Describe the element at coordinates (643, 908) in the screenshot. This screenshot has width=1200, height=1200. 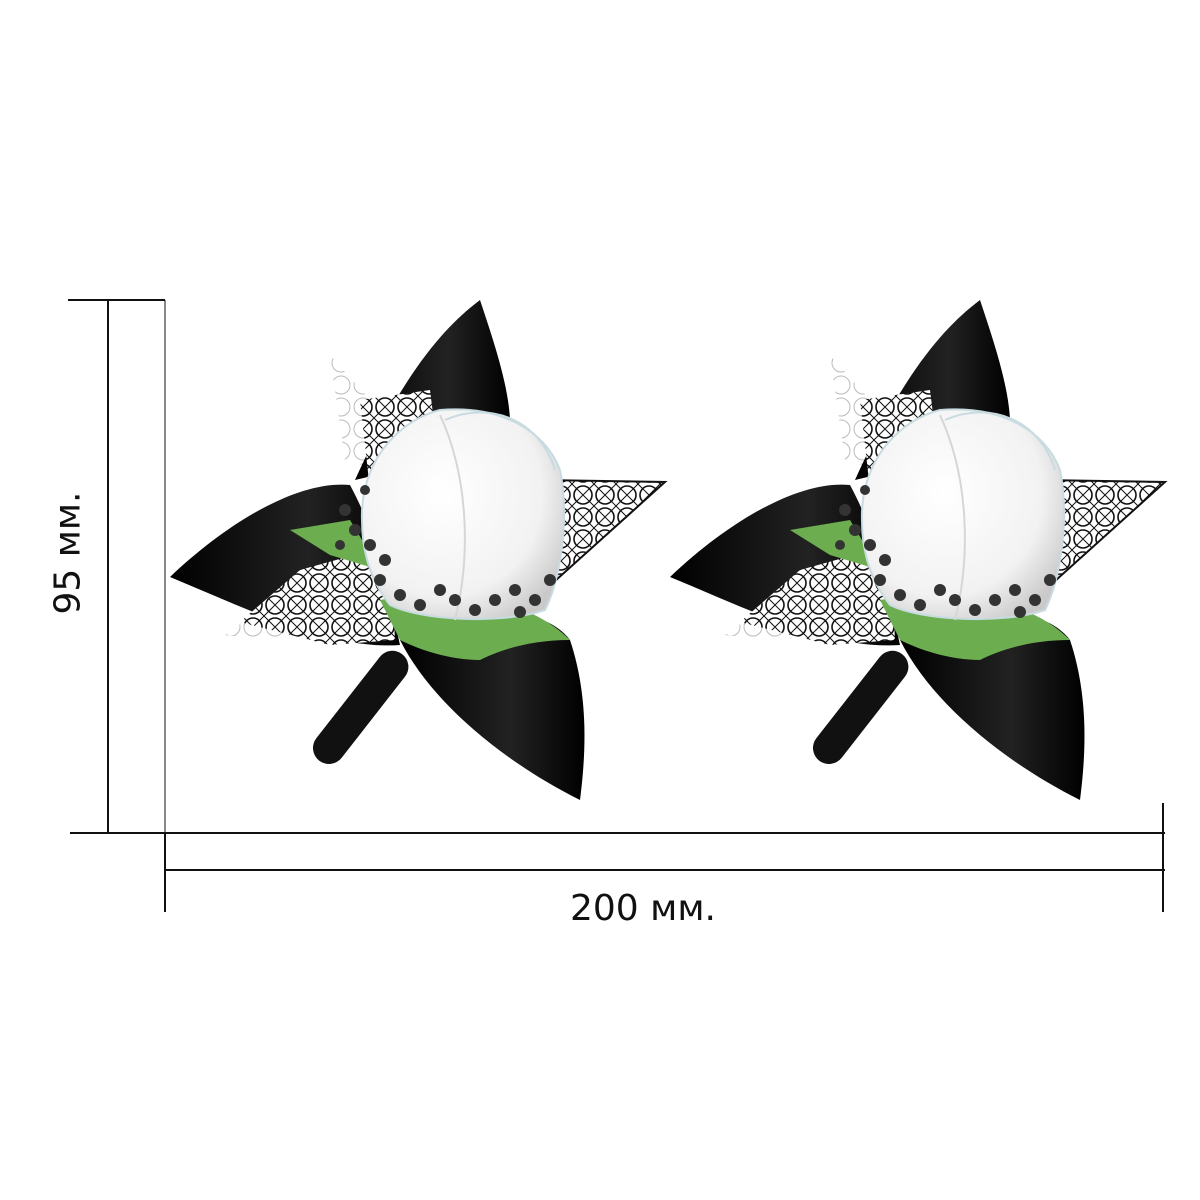
I see `width-label: 200 мм.` at that location.